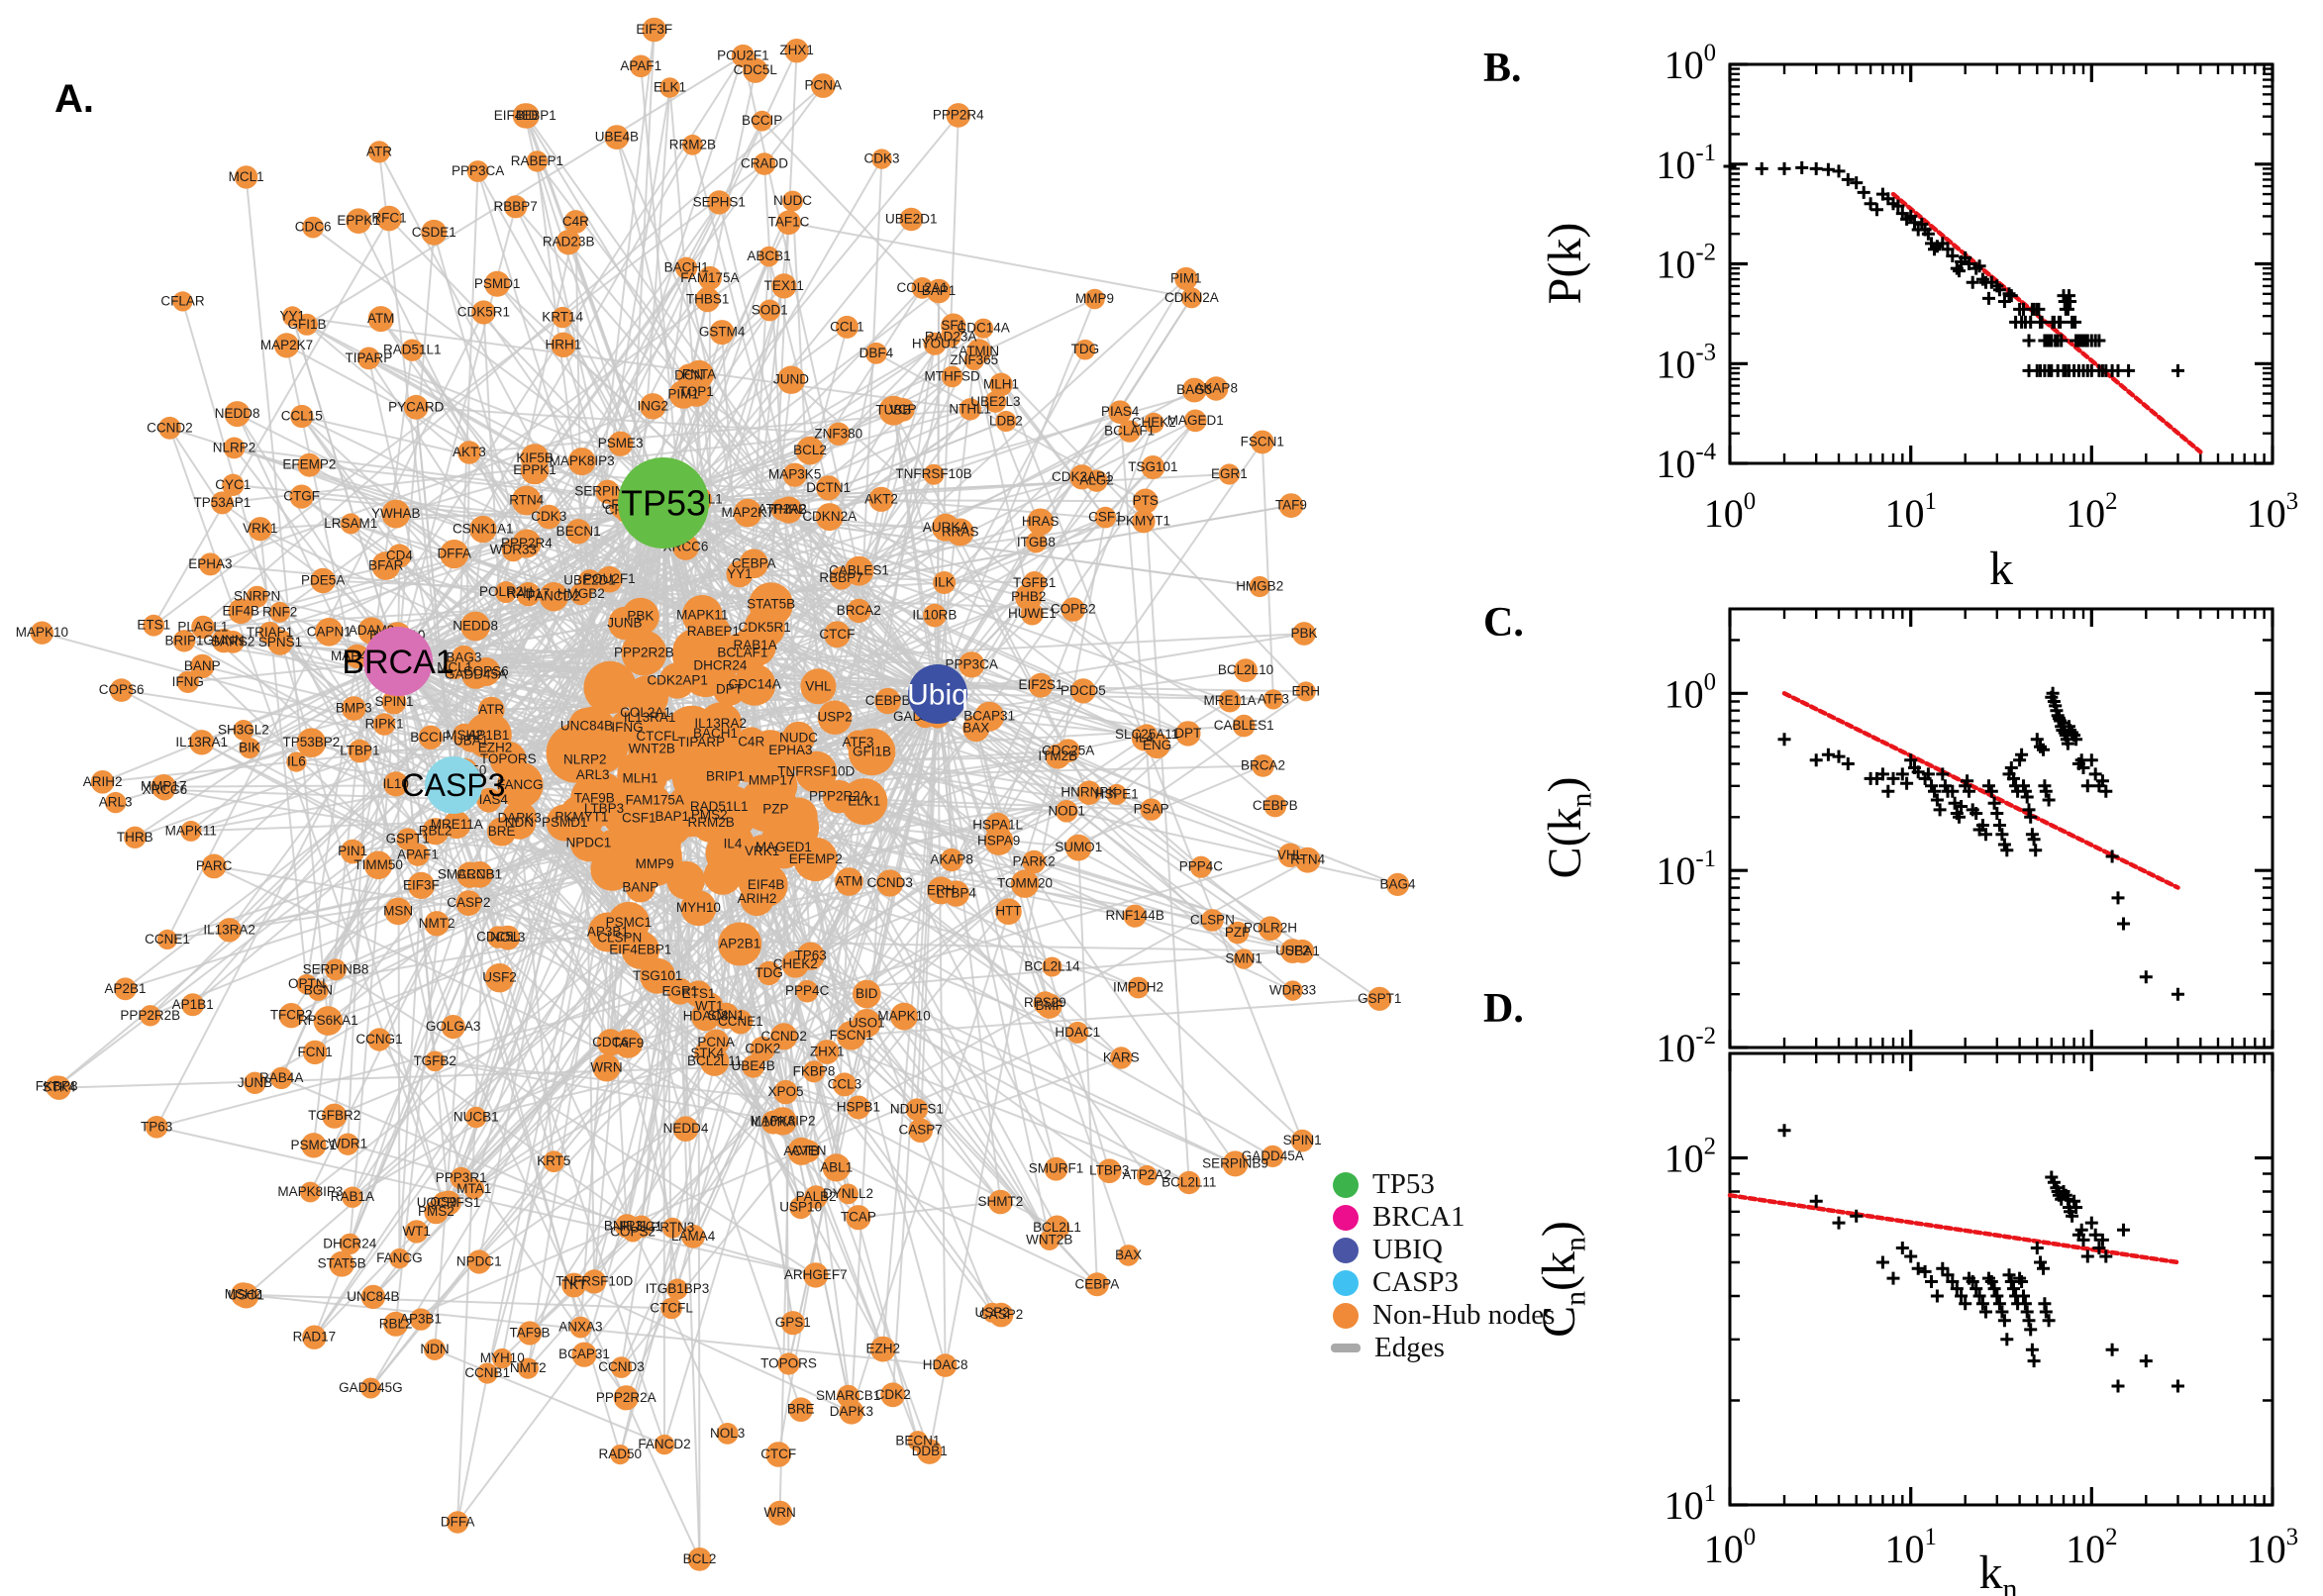  What do you see at coordinates (930, 1451) in the screenshot?
I see `network-node-label: DDB1` at bounding box center [930, 1451].